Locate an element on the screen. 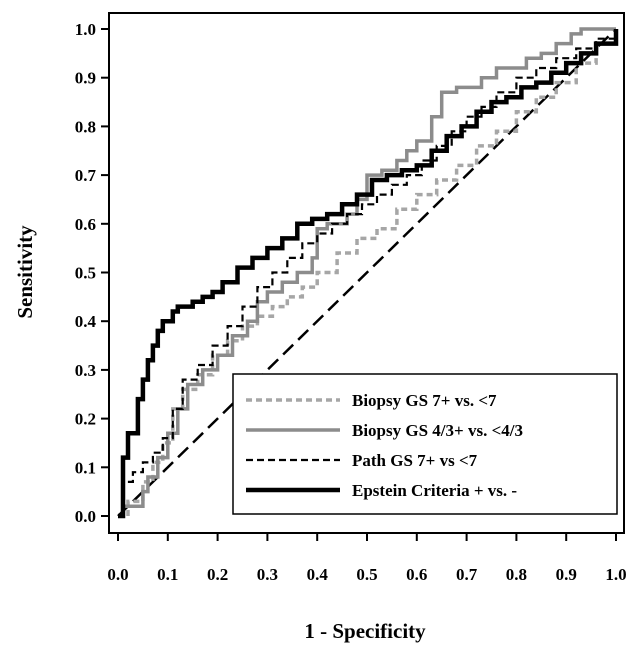 Image resolution: width=630 pixels, height=645 pixels. y-axis-ticks: 0.0 0.1 0.2 0.3 0.4 0.5 0.6 0.7 0.8 0.9 1.0 is located at coordinates (92, 273).